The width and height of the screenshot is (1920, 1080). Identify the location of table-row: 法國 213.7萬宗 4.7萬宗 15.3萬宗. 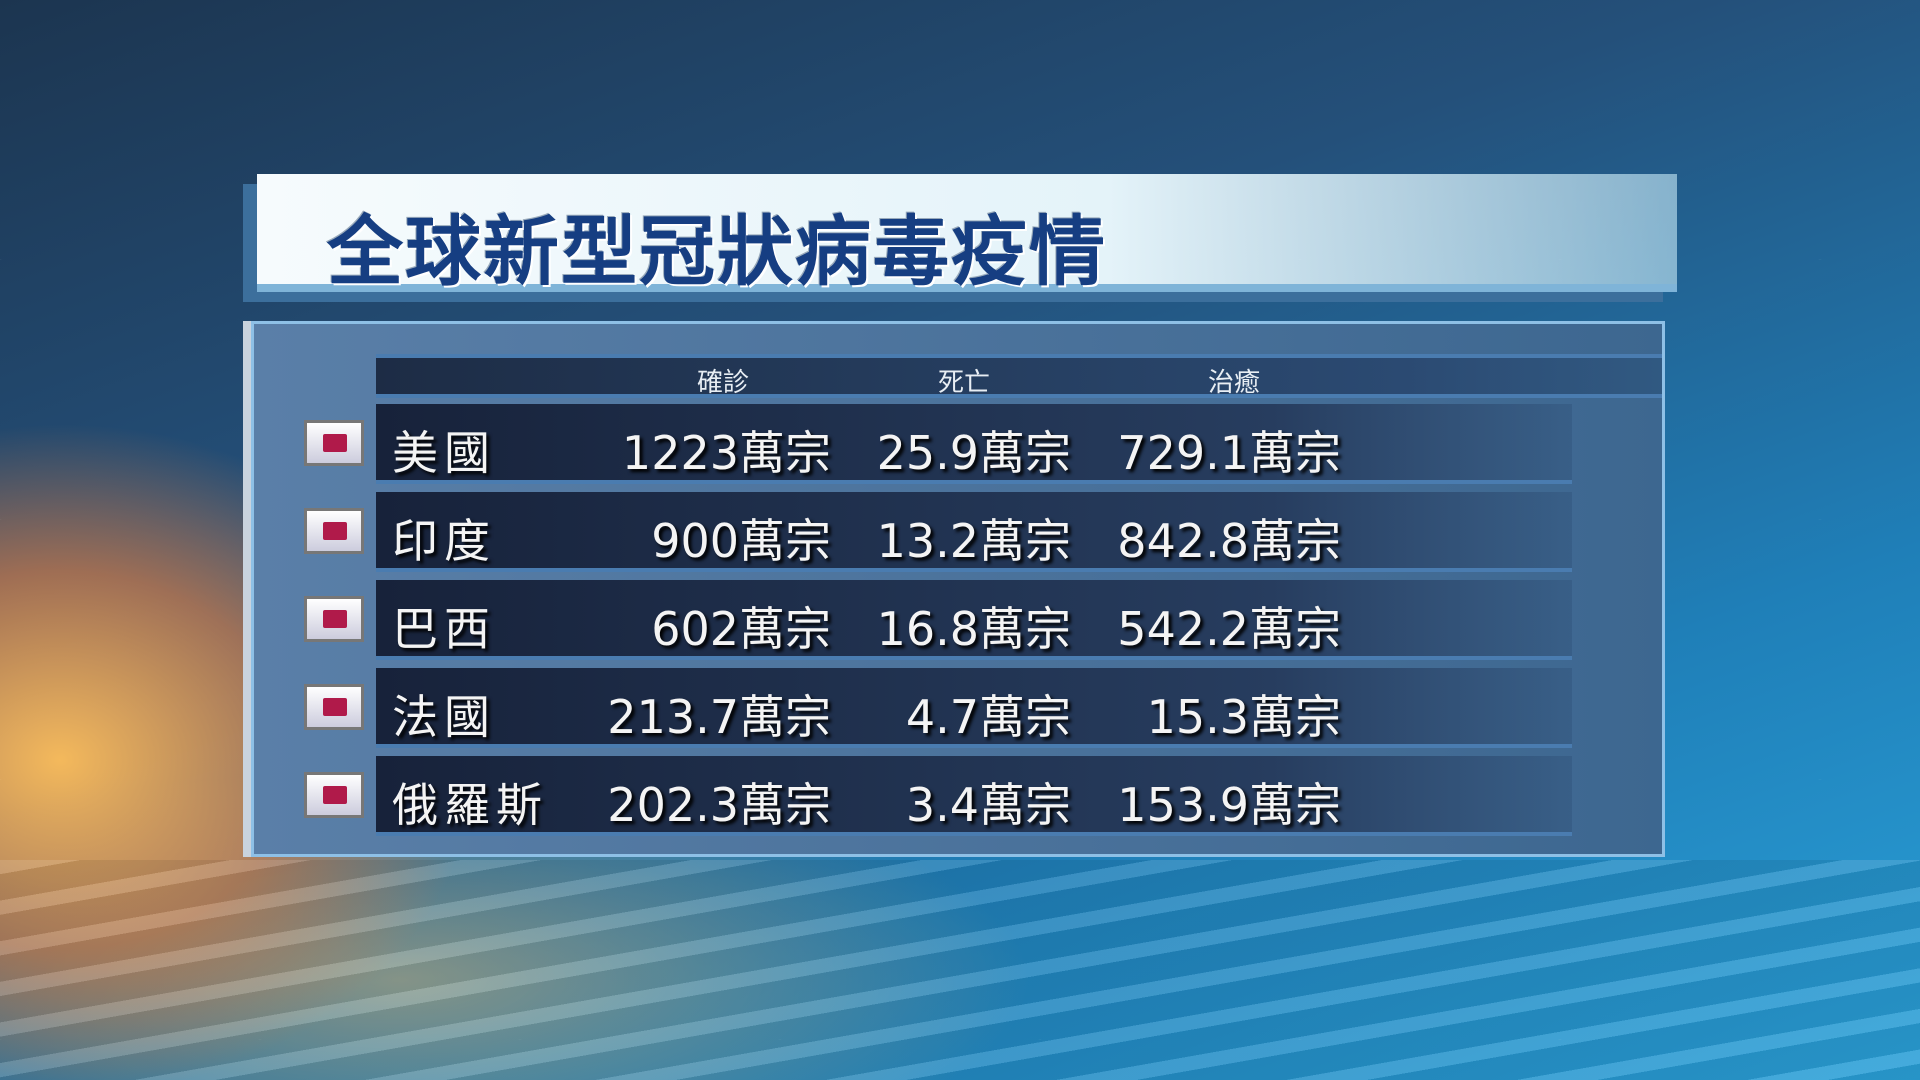
(938, 708).